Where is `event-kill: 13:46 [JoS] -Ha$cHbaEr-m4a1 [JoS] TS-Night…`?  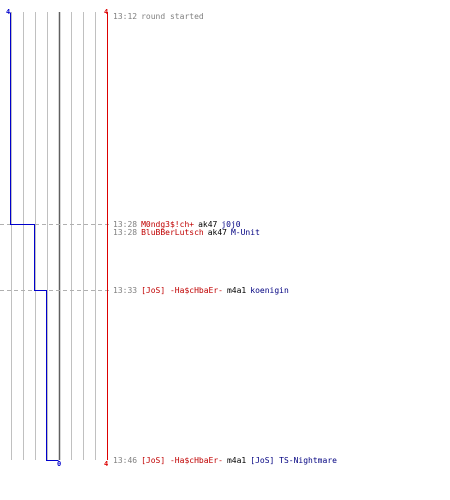
event-kill: 13:46 [JoS] -Ha$cHbaEr-m4a1 [JoS] TS-Night… is located at coordinates (227, 460).